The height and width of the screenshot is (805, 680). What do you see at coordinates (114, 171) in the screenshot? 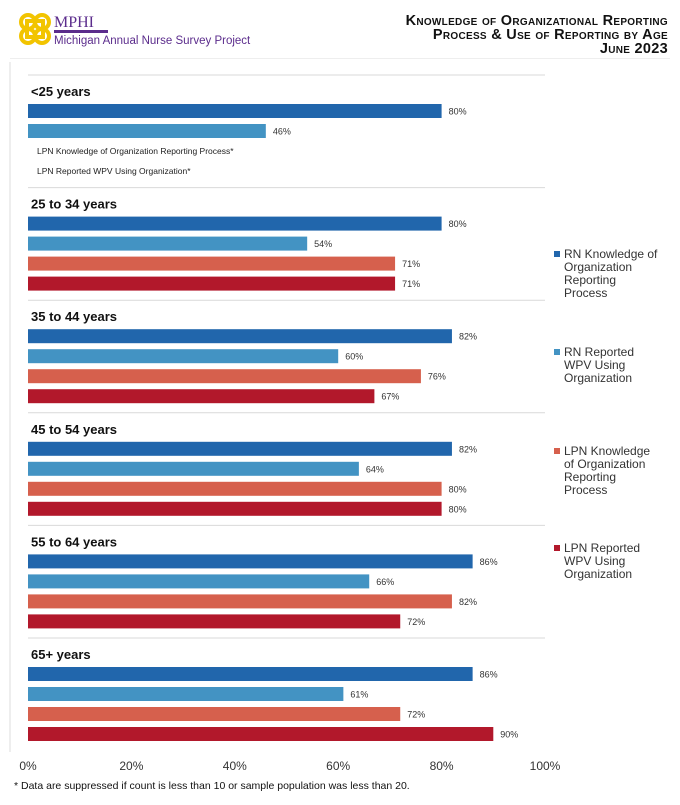
I see `suppressed-label: LPN Reported WPV Using Organization*` at bounding box center [114, 171].